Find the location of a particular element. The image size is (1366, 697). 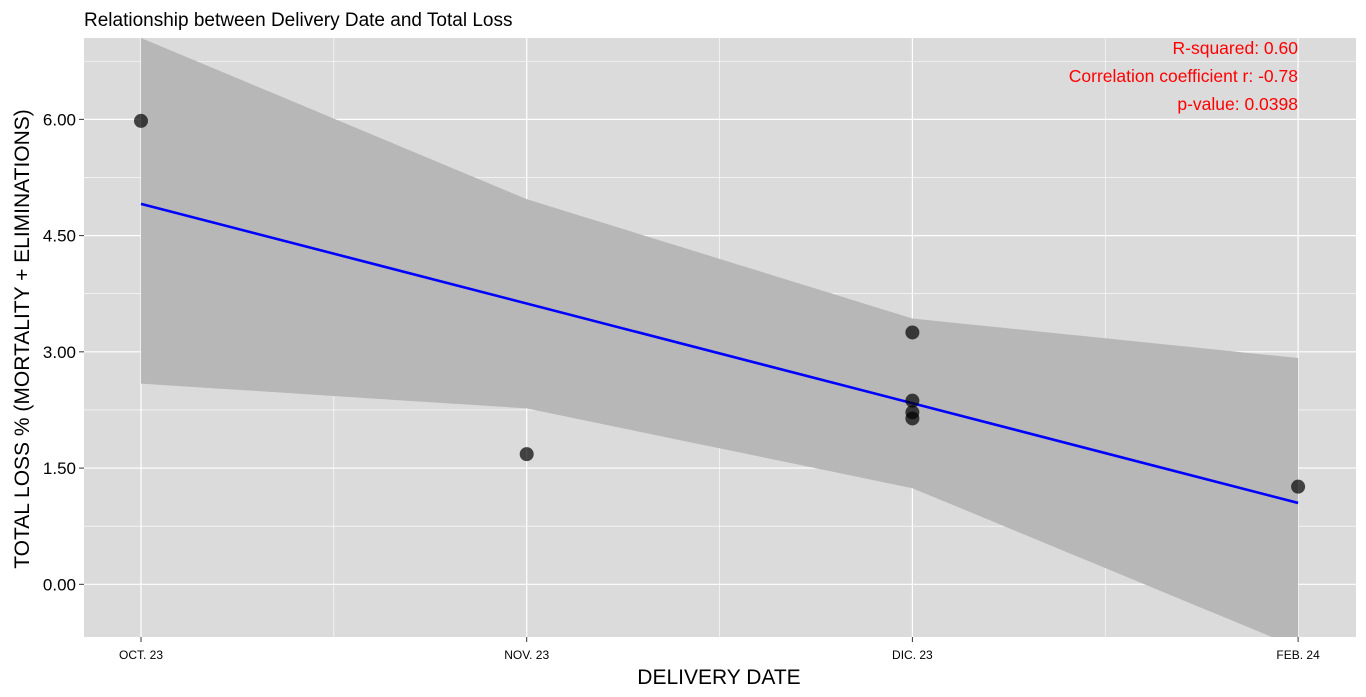

x-tick-label: DIC. 23 is located at coordinates (912, 655).